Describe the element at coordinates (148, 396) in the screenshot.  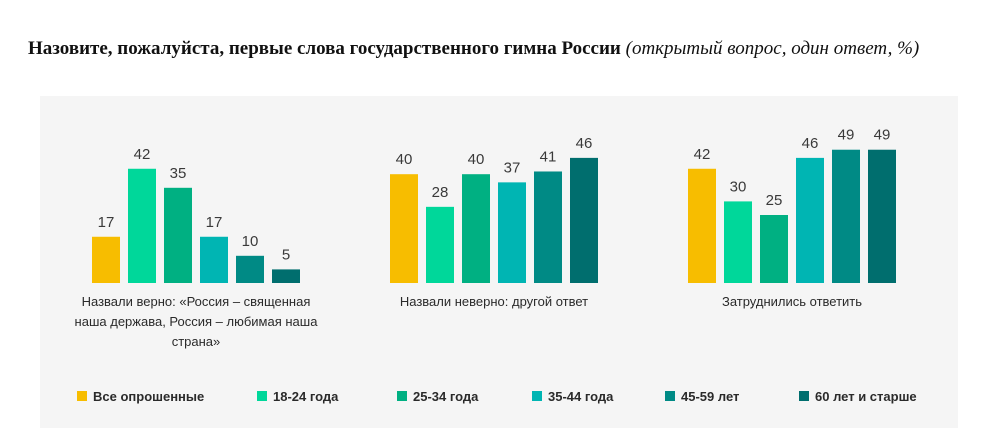
I see `legend-label: Все опрошенные` at that location.